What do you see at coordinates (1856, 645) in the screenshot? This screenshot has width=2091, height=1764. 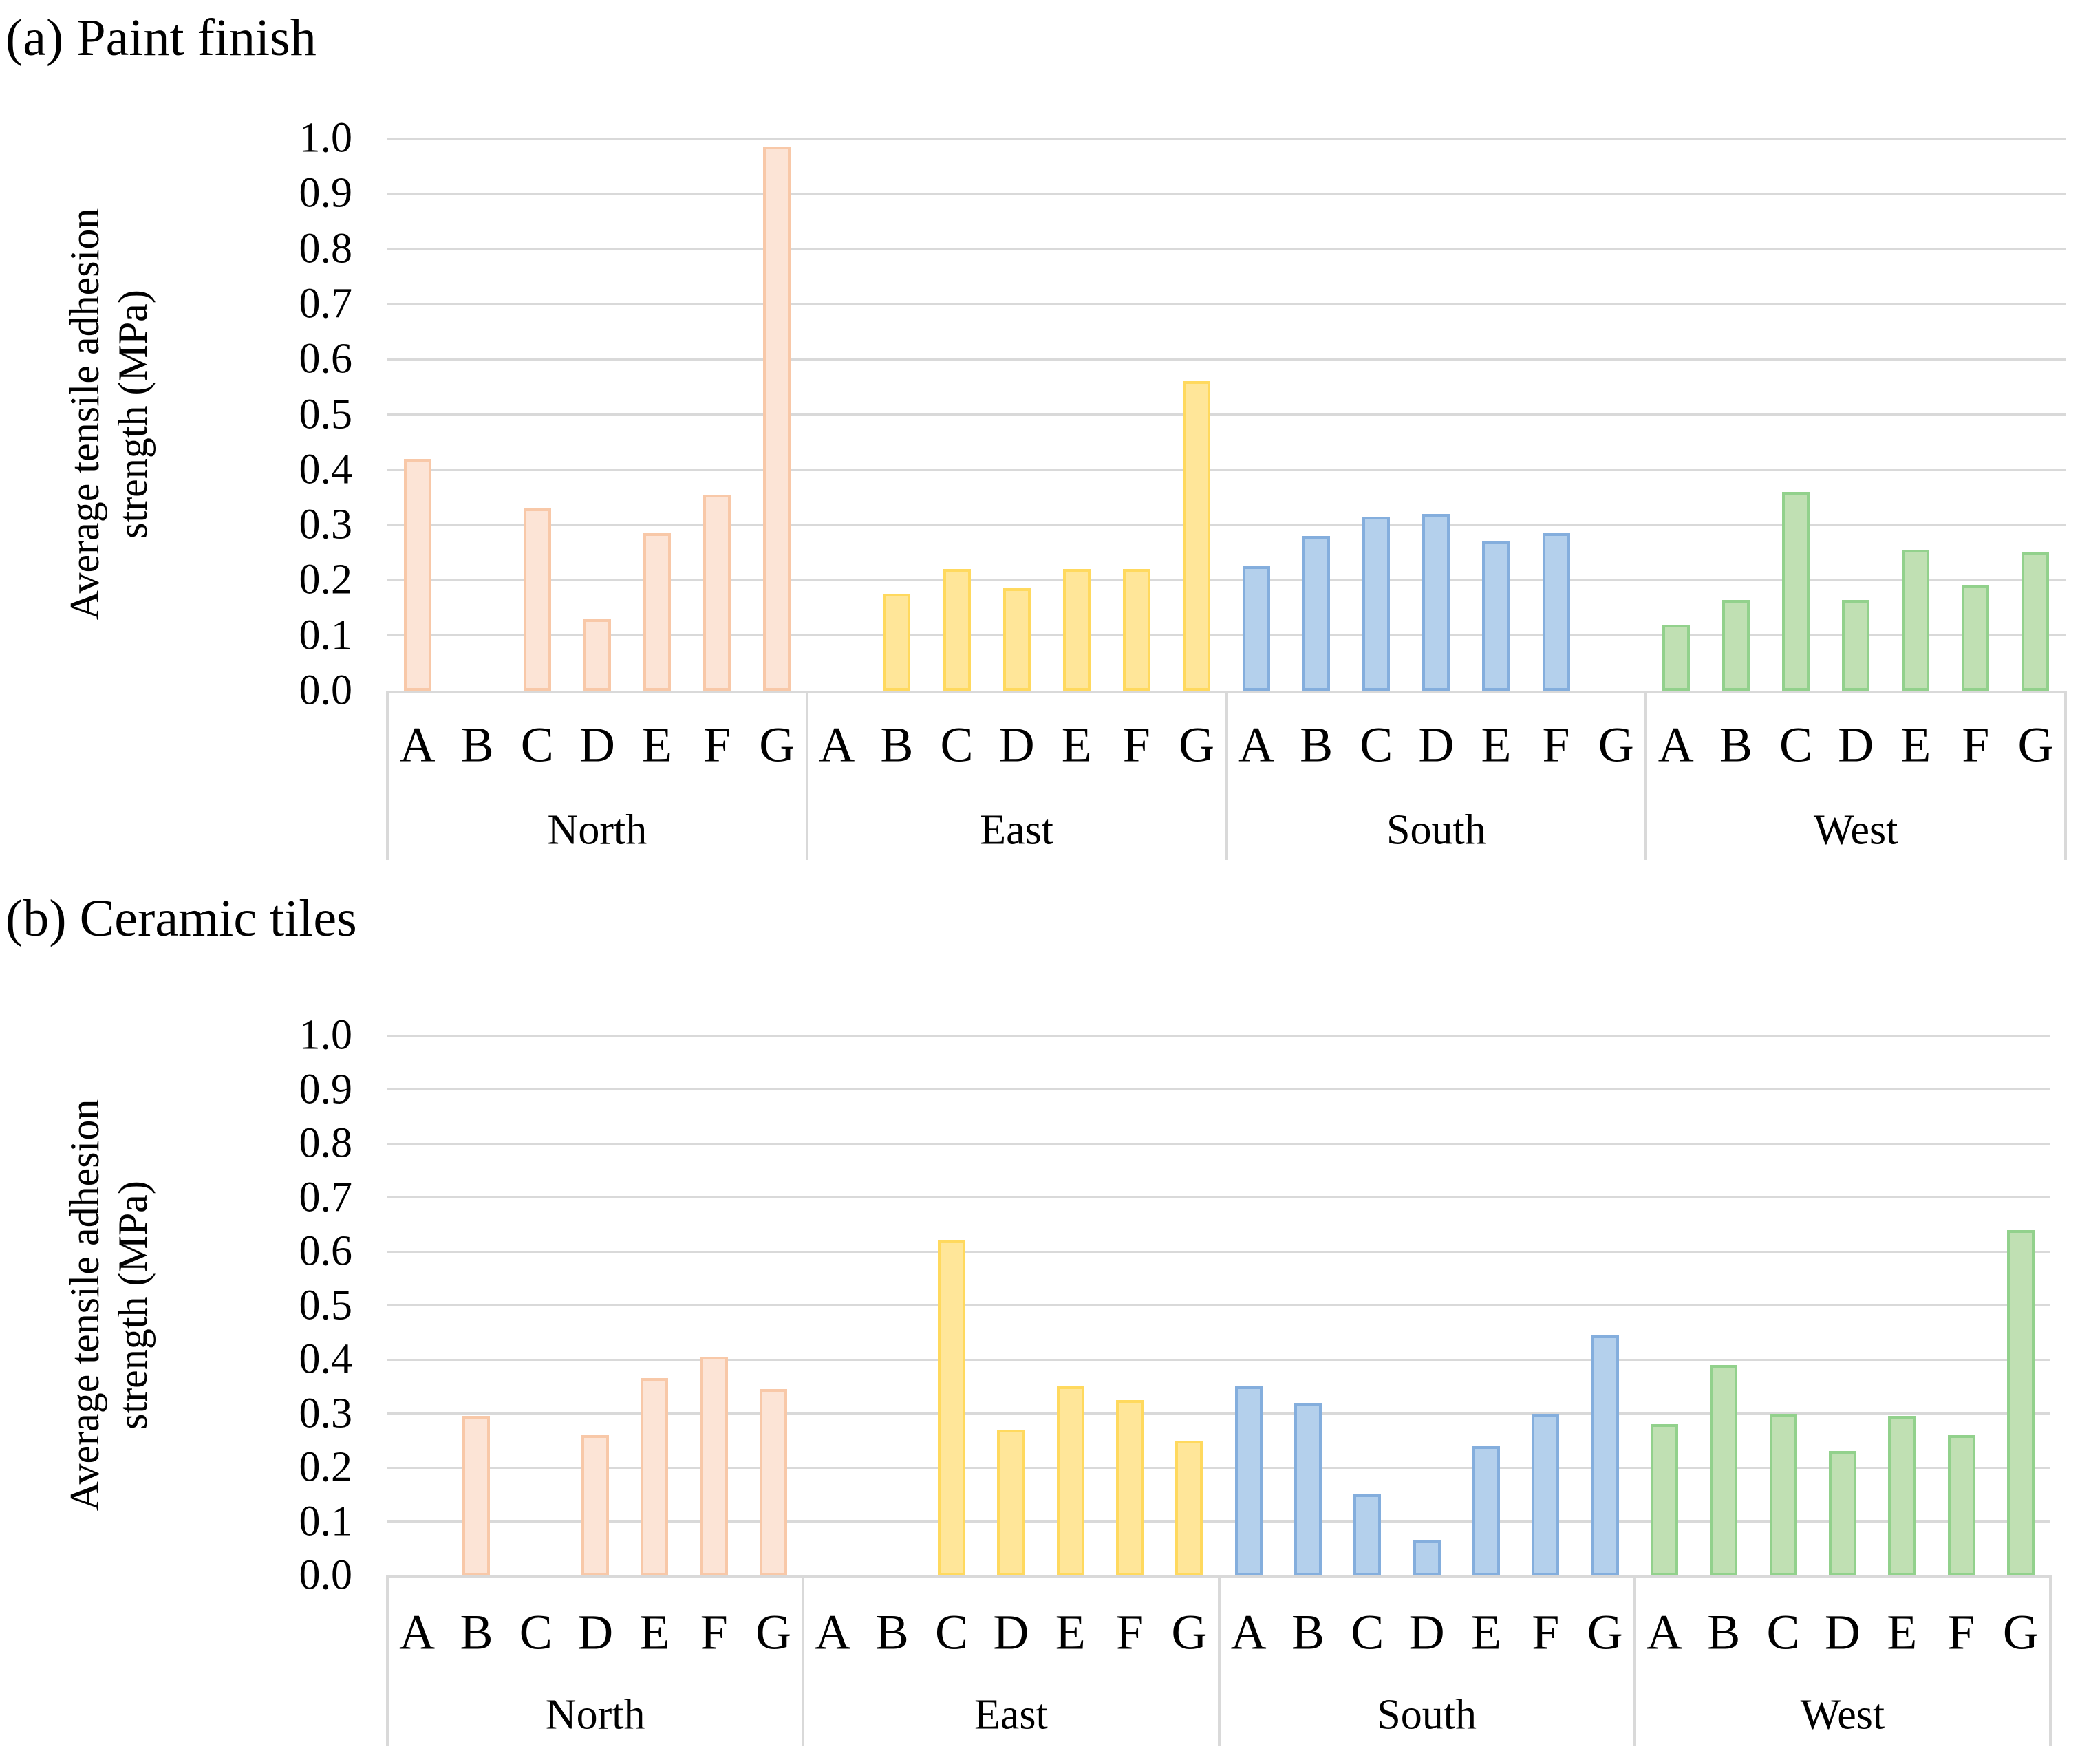 I see `bar-west-d` at bounding box center [1856, 645].